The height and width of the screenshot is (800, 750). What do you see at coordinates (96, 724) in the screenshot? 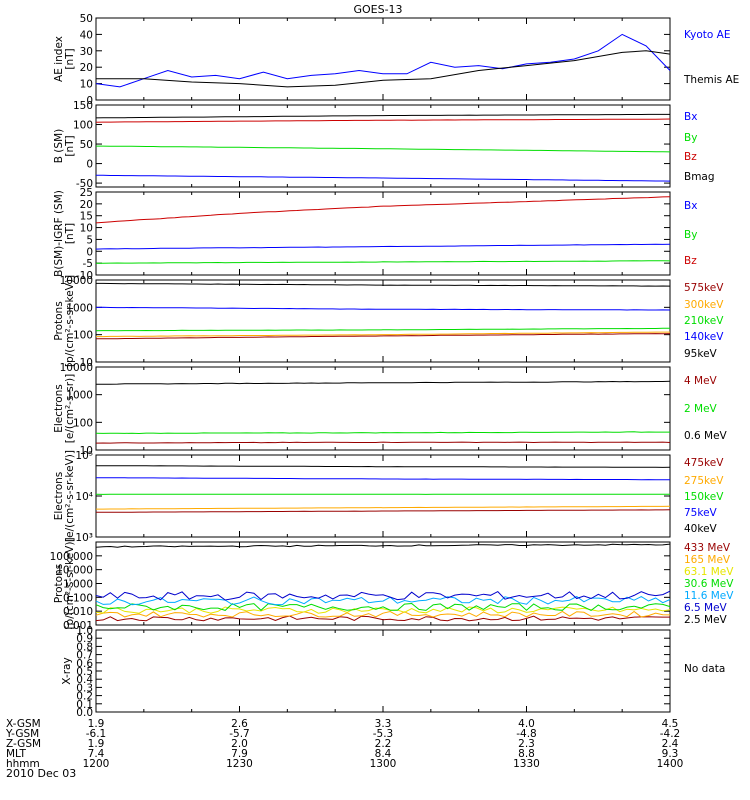
I see `axis-row-value: 1.9` at bounding box center [96, 724].